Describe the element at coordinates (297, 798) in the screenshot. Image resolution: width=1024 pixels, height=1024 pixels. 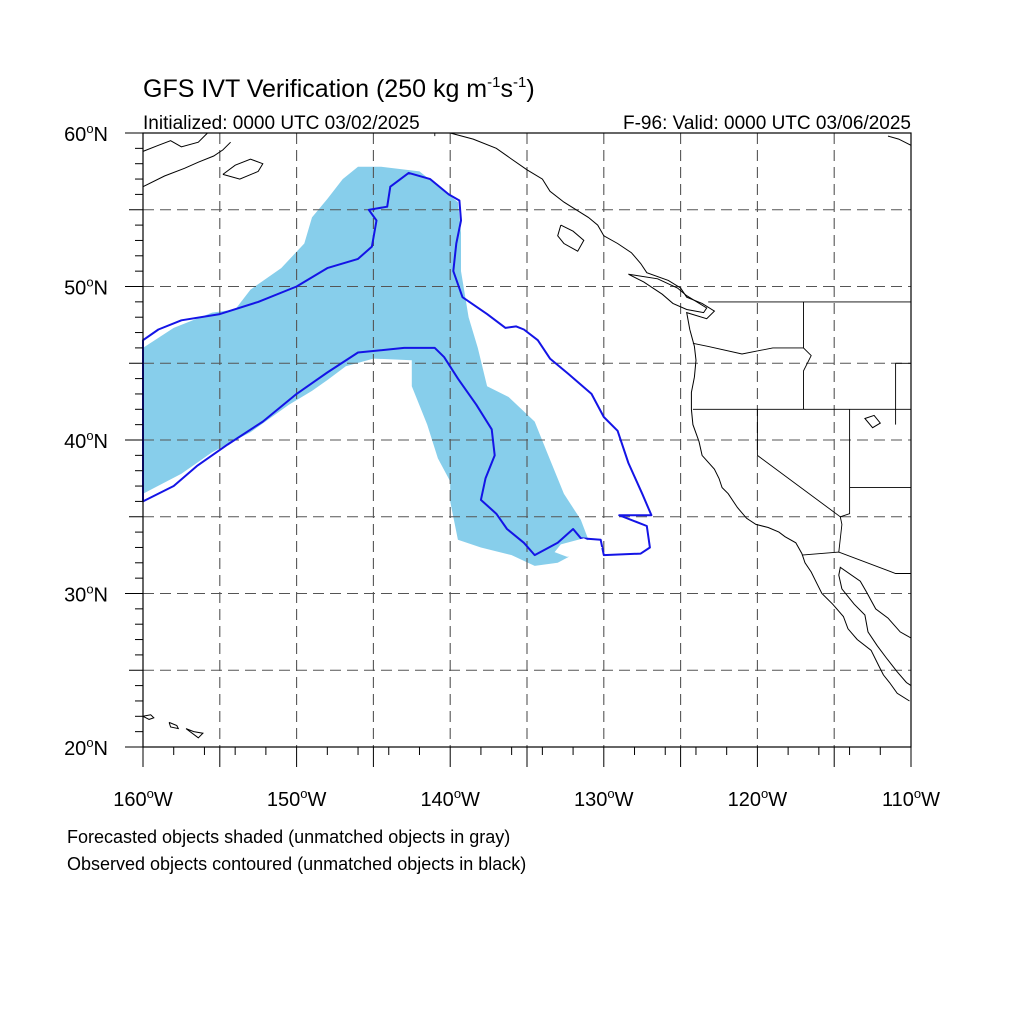
I see `longitude-label: 150oW` at that location.